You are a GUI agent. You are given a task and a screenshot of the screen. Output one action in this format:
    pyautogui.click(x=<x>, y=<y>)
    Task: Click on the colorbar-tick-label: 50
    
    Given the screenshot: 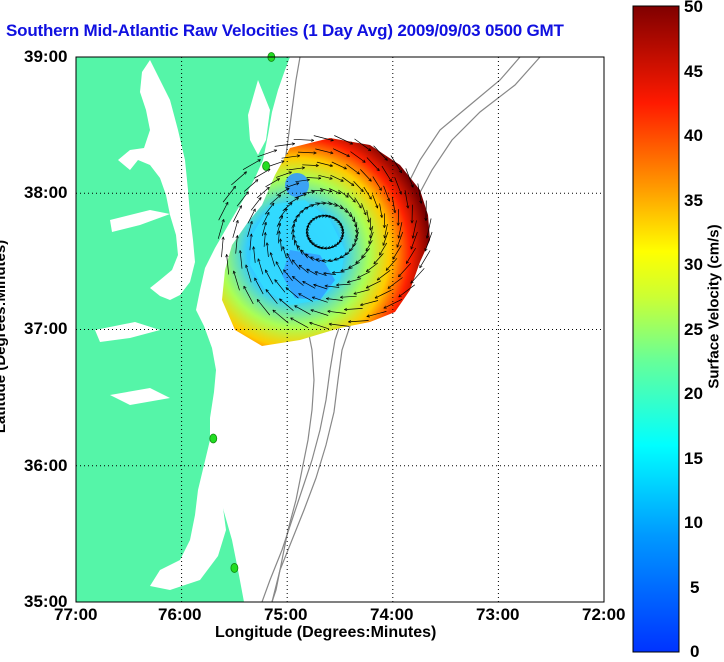 What is the action you would take?
    pyautogui.click(x=693, y=8)
    